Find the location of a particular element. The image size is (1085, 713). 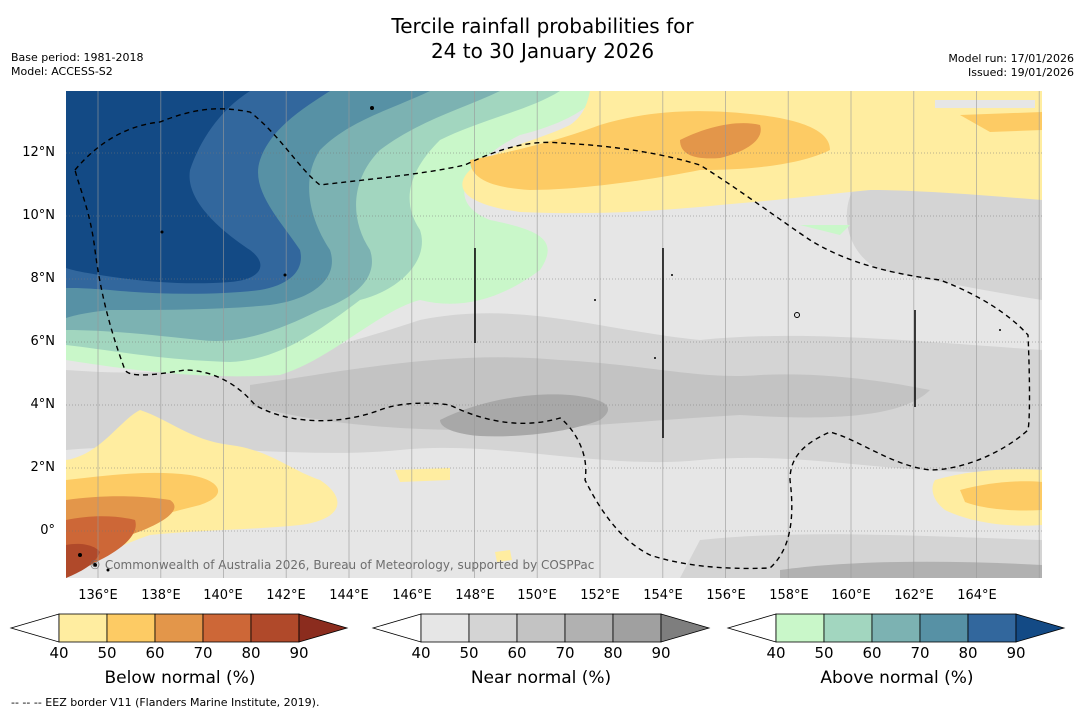

model-run: Model run: 17/01/2026 is located at coordinates (1011, 58).